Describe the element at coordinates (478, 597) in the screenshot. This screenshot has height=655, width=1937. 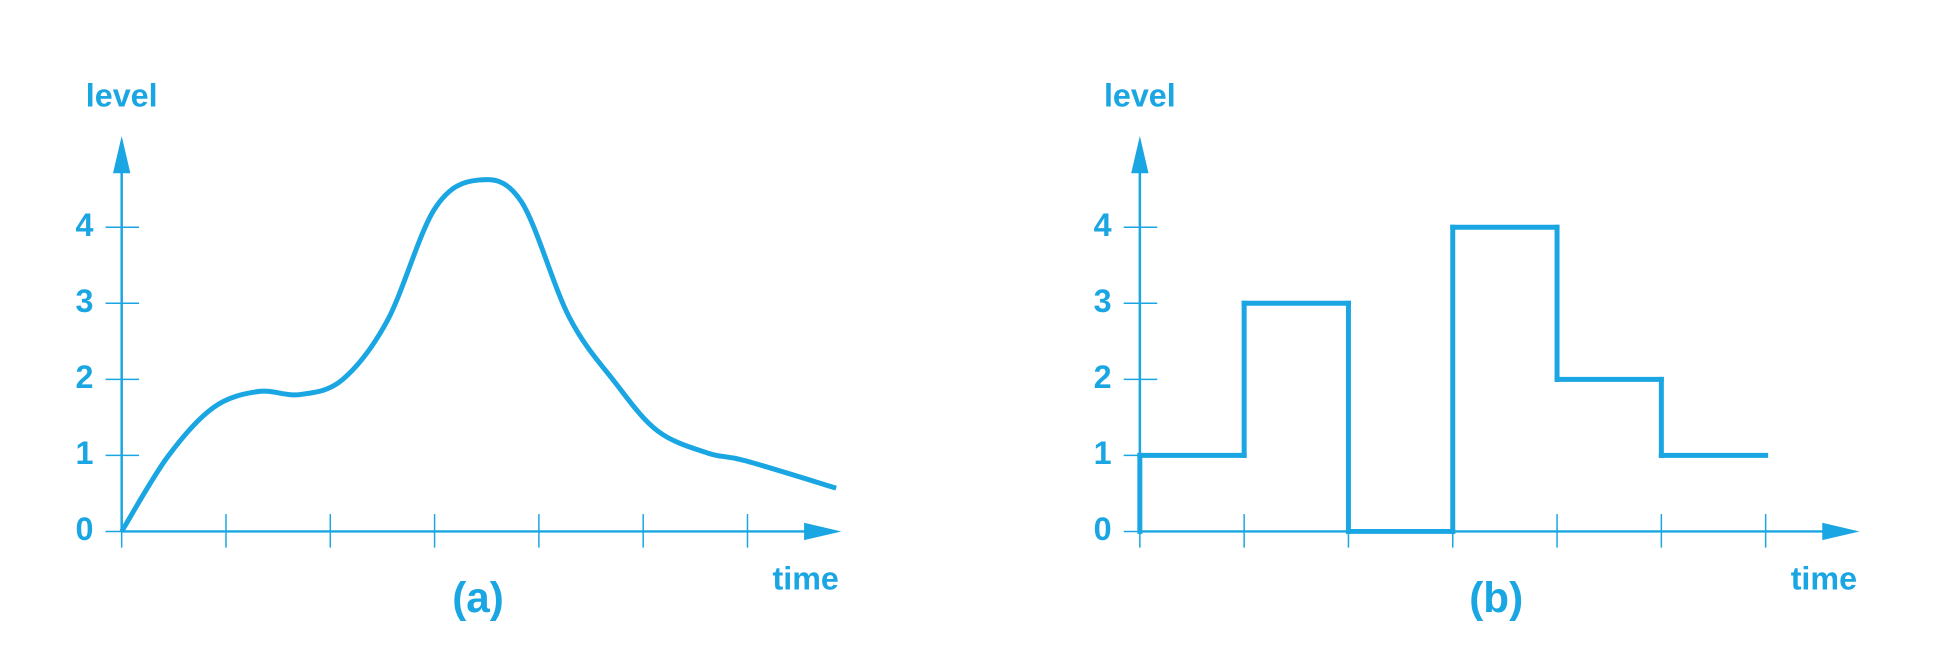
I see `caption: (a)` at that location.